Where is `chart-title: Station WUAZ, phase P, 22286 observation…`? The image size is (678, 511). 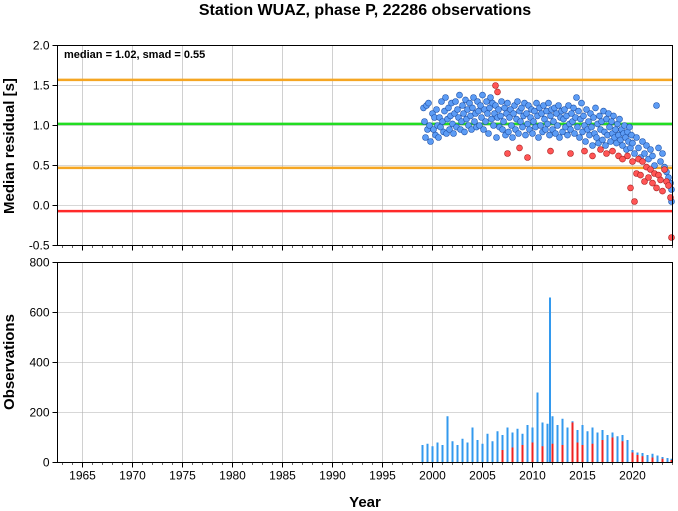 chart-title: Station WUAZ, phase P, 22286 observation… is located at coordinates (365, 10).